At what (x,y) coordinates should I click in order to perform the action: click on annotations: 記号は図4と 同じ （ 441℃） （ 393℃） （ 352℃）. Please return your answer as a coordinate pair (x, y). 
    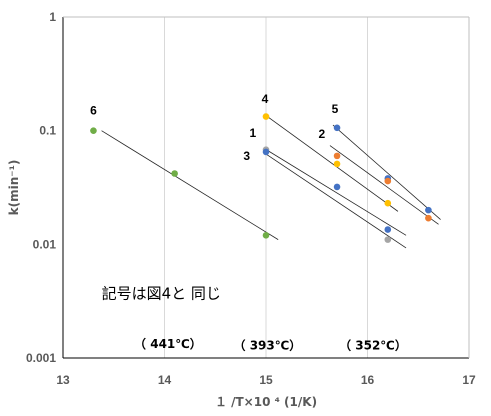
    Looking at the image, I should click on (254, 318).